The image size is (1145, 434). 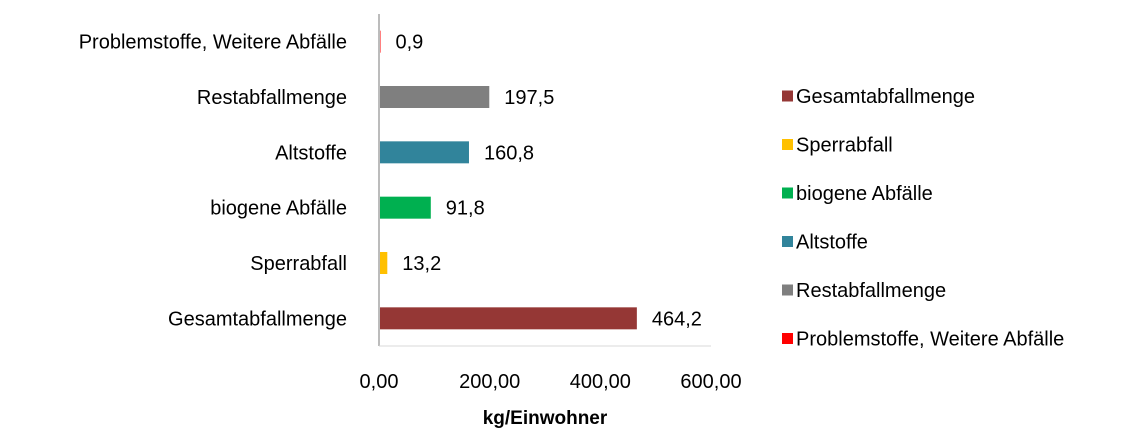 I want to click on x-axis-title: kg/Einwohner, so click(x=545, y=418).